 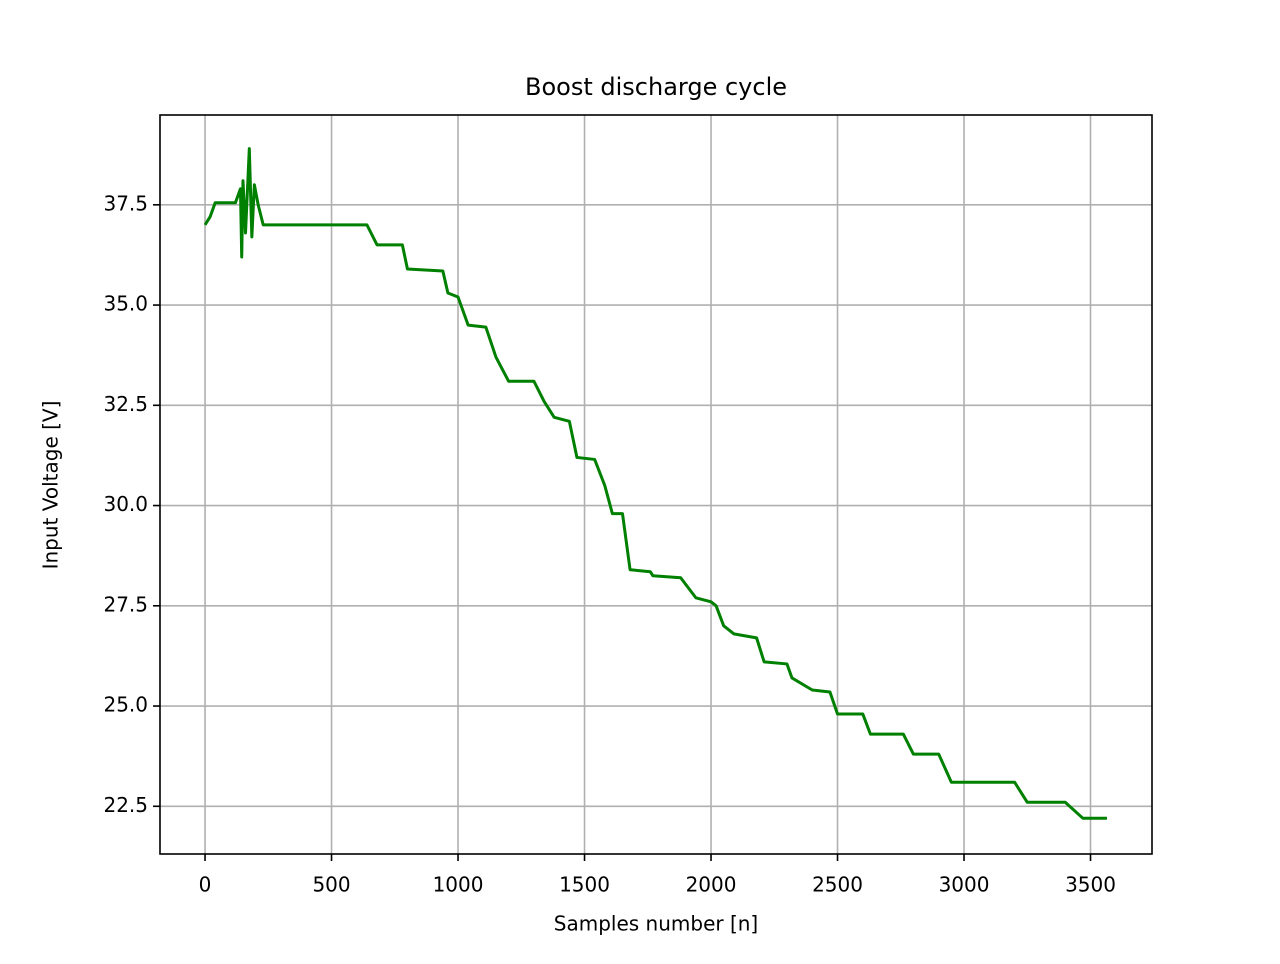 I want to click on chart-title: Boost discharge cycle, so click(x=656, y=87).